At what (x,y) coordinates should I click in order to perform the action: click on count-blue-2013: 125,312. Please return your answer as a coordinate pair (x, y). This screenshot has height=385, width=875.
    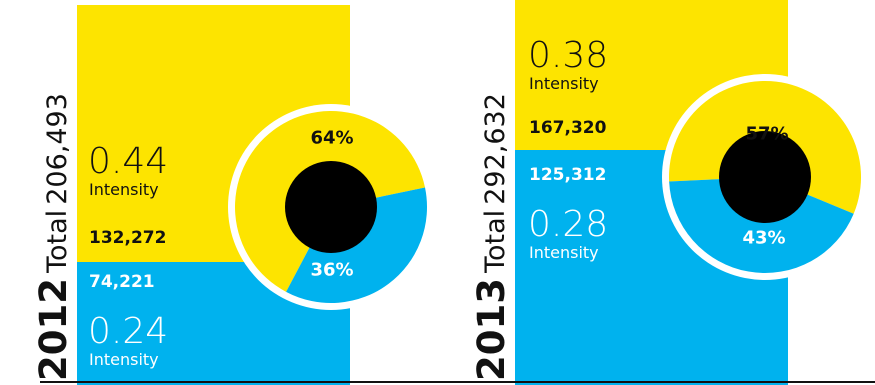
    Looking at the image, I should click on (568, 175).